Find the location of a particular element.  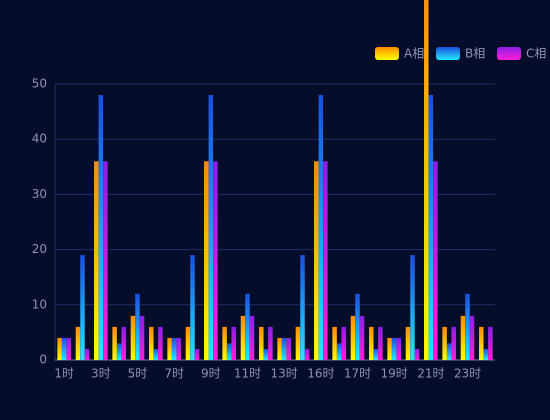

x-tick-label: 23时 is located at coordinates (467, 374).